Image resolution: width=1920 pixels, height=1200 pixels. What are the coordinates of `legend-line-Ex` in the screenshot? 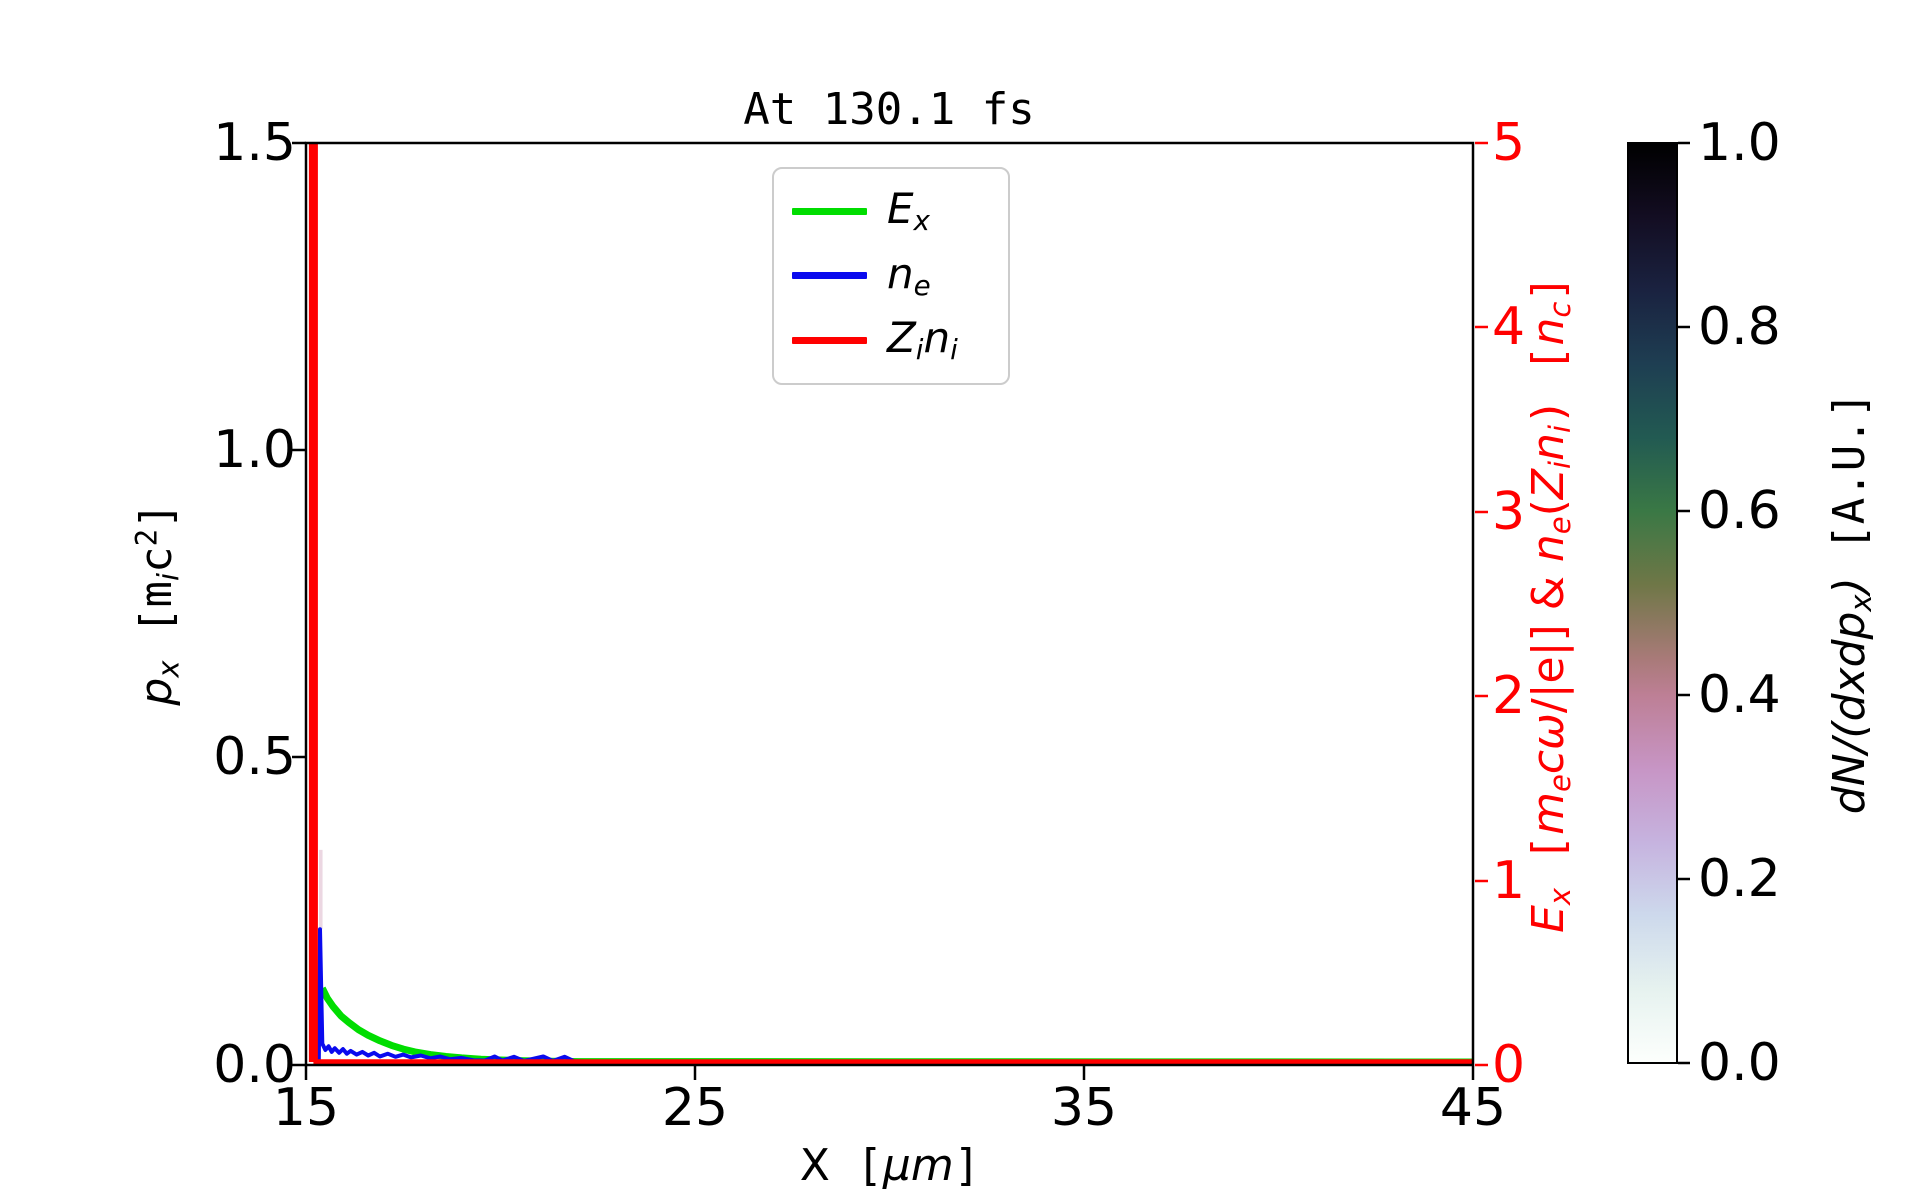 It's located at (829, 211).